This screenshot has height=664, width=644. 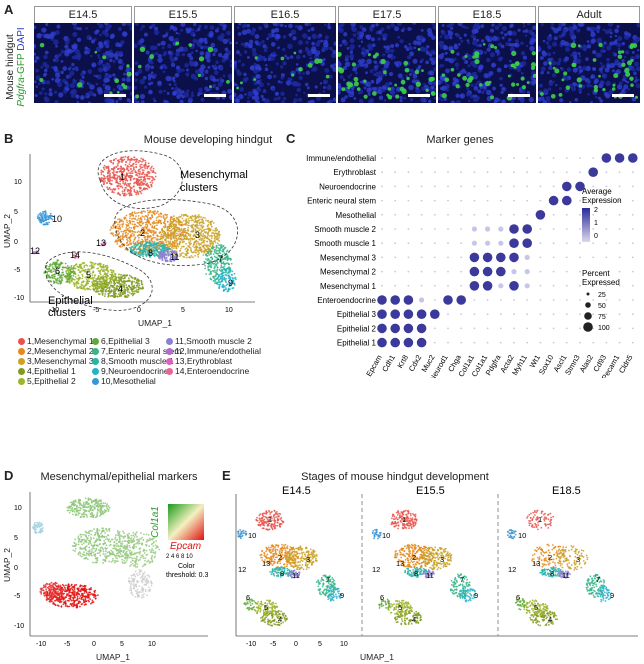 I want to click on dot-row-label: Enteroendocrine, so click(x=346, y=300).